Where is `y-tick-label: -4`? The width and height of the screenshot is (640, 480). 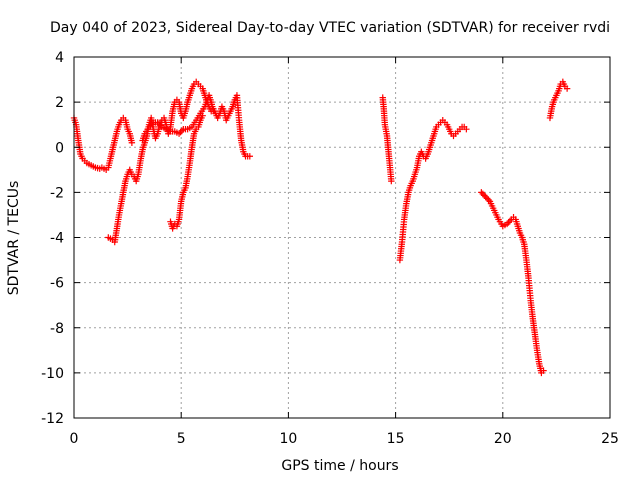
y-tick-label: -4 is located at coordinates (57, 239).